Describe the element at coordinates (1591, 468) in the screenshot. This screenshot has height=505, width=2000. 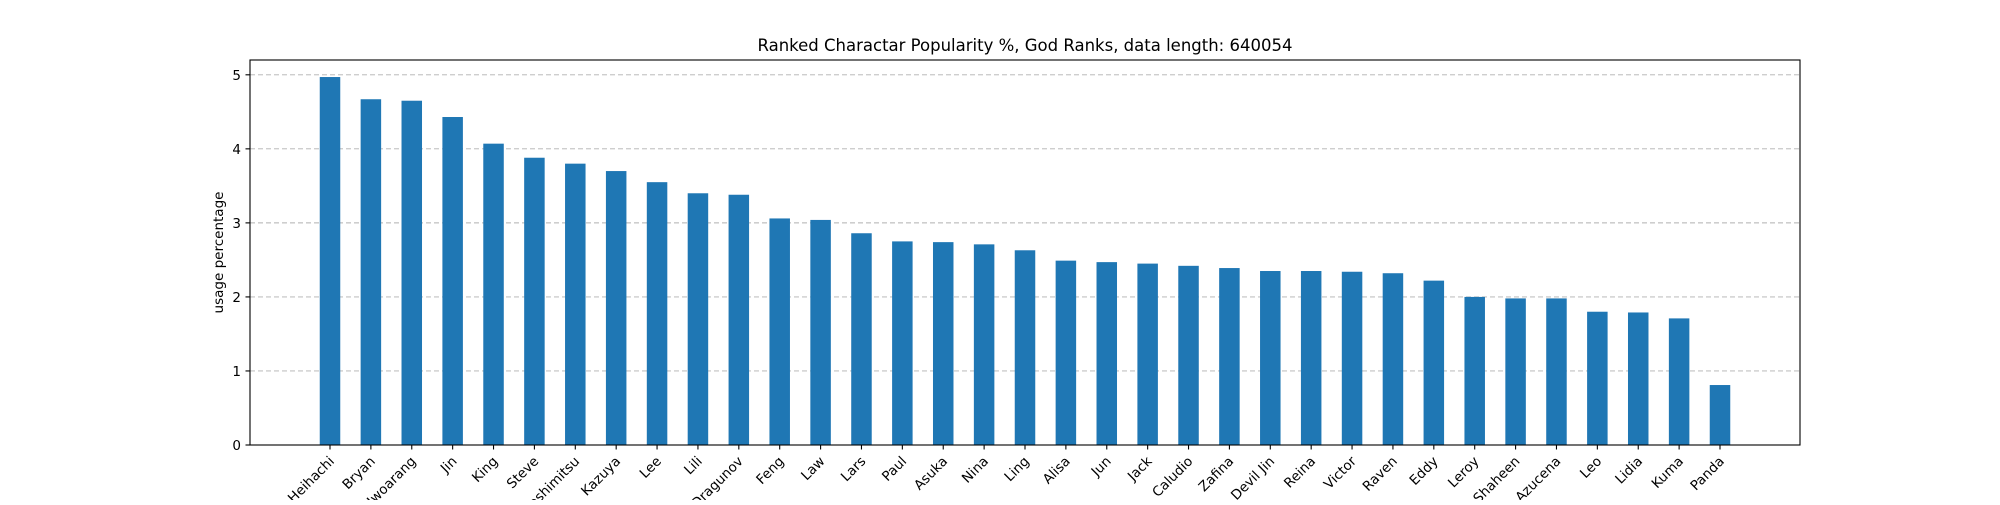
I see `x-tick-label: Leo` at that location.